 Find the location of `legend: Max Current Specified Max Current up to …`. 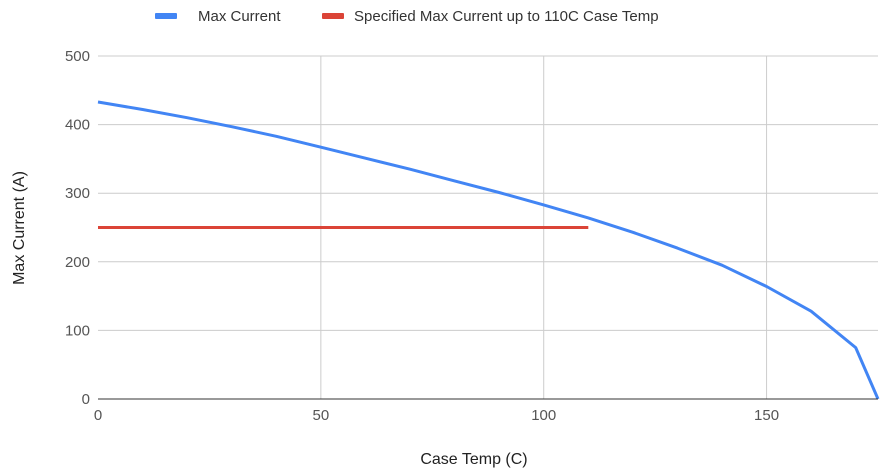

legend: Max Current Specified Max Current up to … is located at coordinates (407, 16).